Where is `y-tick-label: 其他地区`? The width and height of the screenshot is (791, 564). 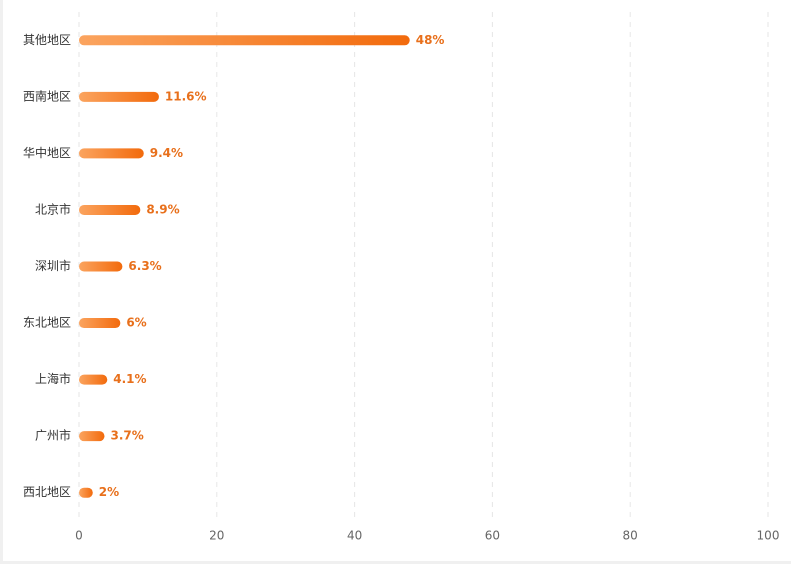 y-tick-label: 其他地区 is located at coordinates (47, 40).